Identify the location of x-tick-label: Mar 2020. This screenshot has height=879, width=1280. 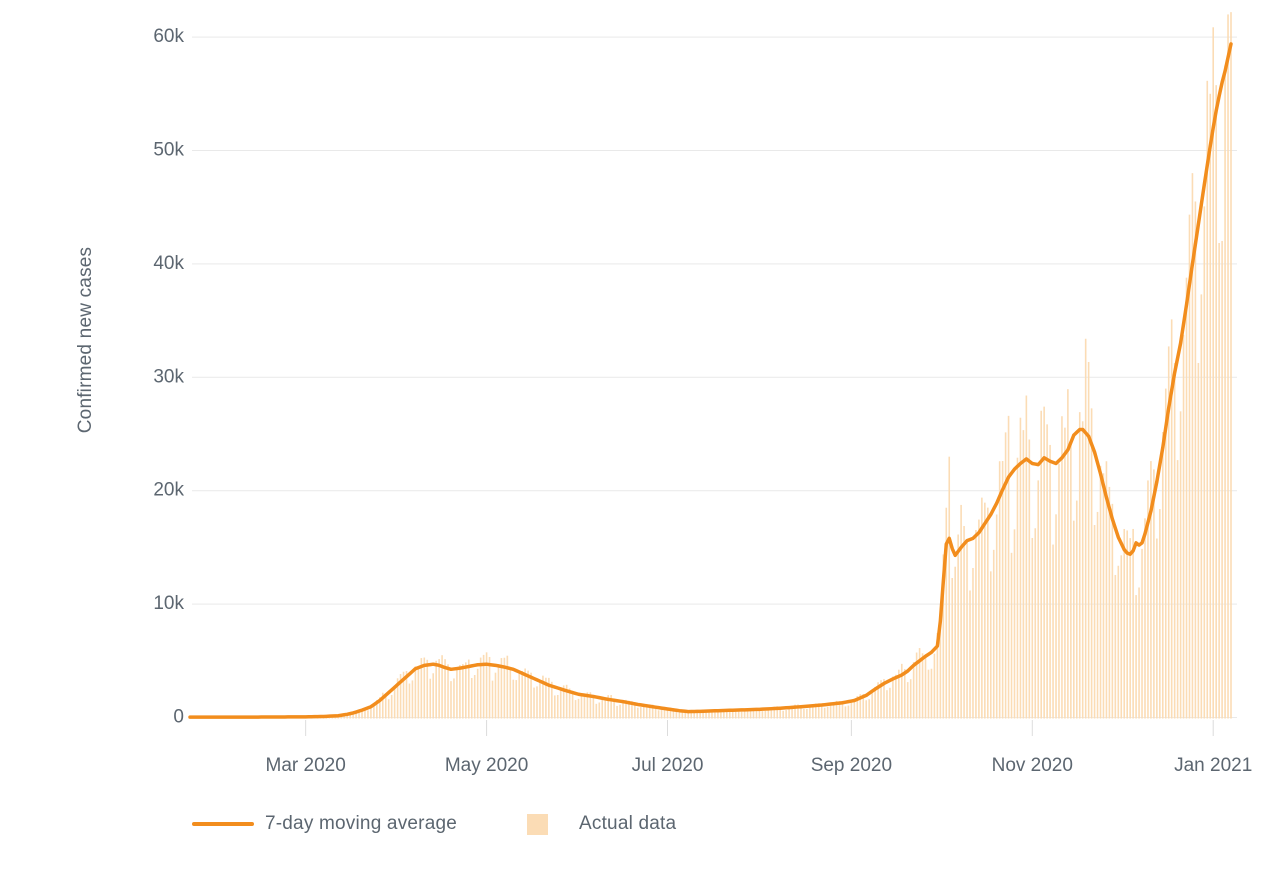
(306, 765).